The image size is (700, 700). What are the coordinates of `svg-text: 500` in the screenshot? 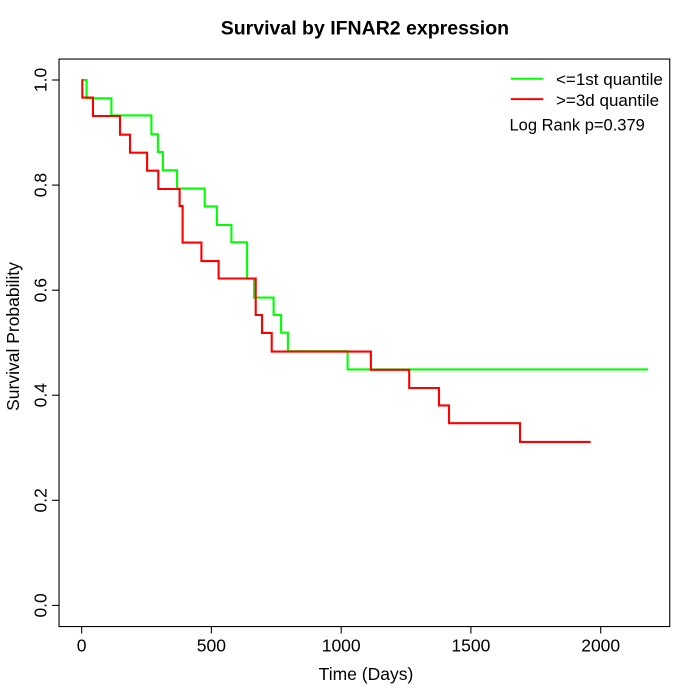 It's located at (211, 646).